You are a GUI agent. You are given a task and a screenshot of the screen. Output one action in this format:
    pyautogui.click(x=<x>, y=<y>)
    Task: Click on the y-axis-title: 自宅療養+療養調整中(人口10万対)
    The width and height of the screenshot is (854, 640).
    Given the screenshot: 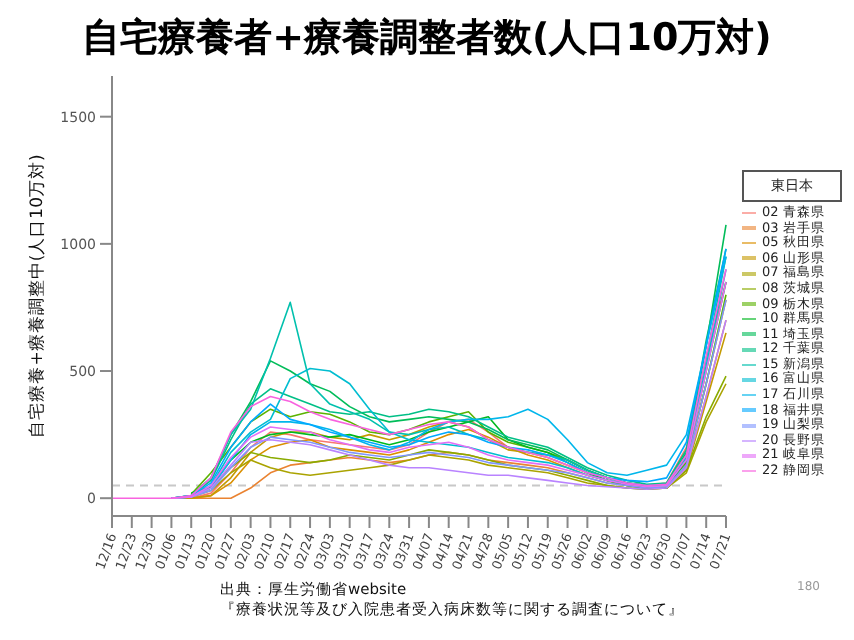 What is the action you would take?
    pyautogui.click(x=37, y=296)
    